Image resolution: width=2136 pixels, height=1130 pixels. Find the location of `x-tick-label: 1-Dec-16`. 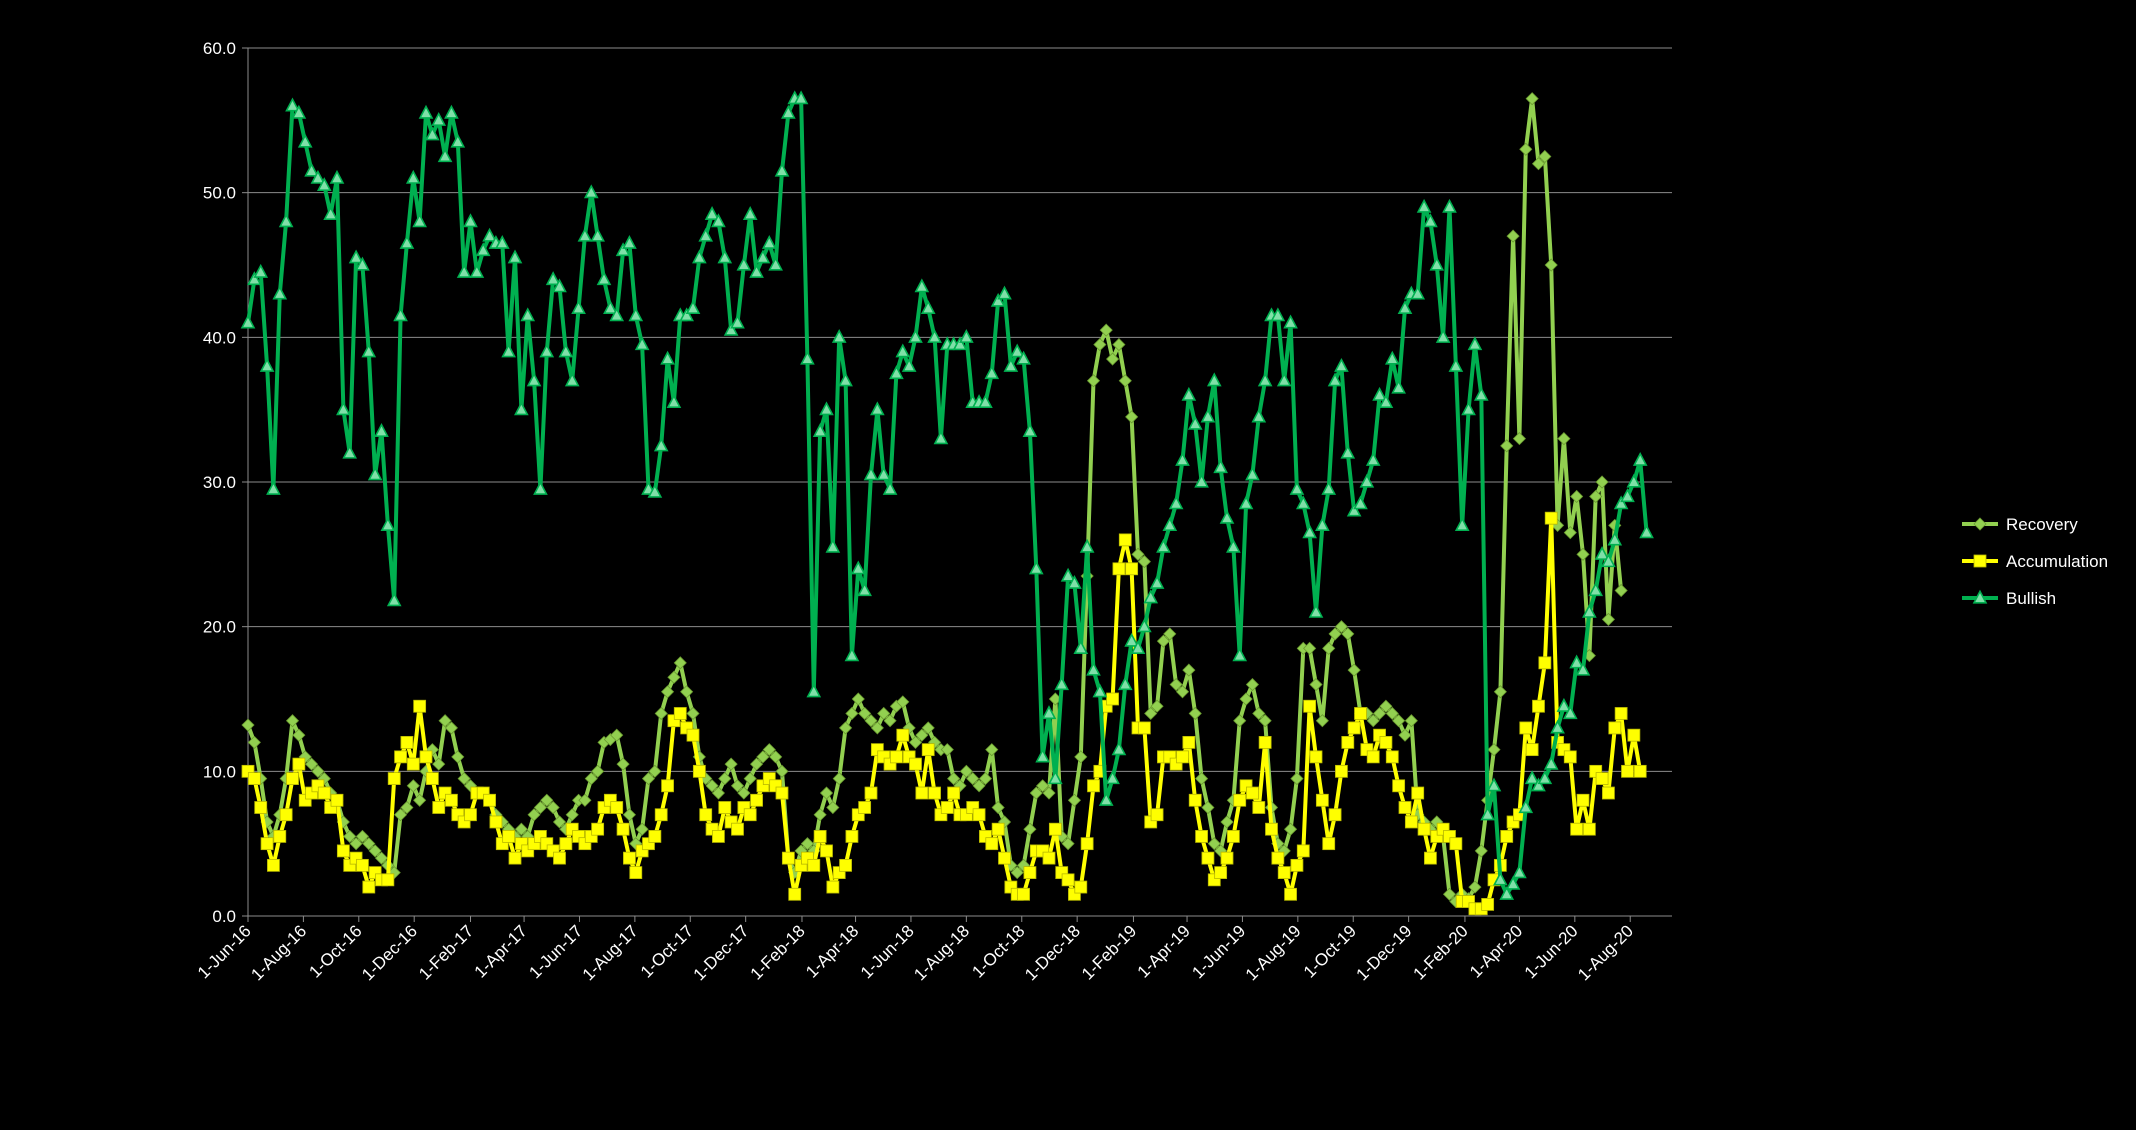

x-tick-label: 1-Dec-16 is located at coordinates (389, 952).